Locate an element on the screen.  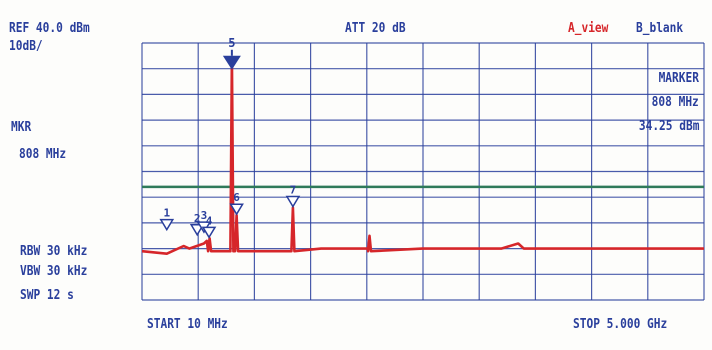
left-marker-freq: 808 MHz is located at coordinates (43, 154).